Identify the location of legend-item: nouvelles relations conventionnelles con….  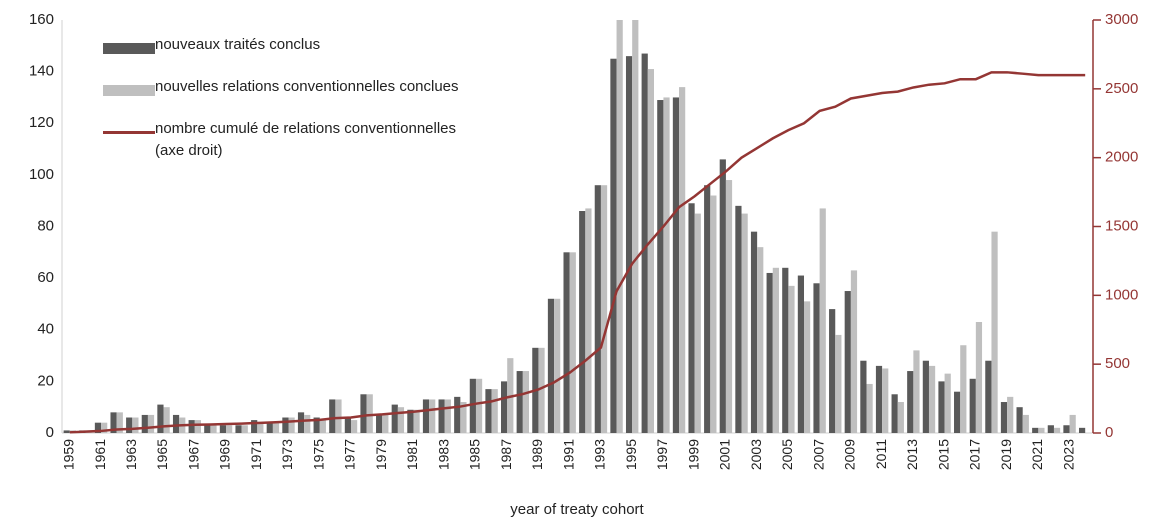
(293, 88).